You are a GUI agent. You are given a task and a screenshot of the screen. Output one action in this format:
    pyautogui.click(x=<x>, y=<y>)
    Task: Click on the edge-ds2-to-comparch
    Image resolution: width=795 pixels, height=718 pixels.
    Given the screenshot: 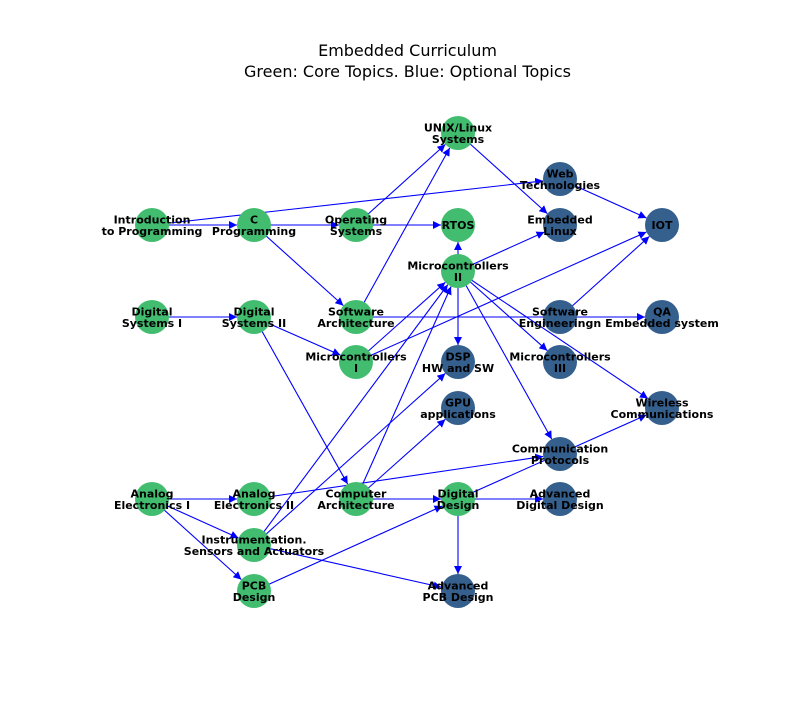 What is the action you would take?
    pyautogui.click(x=301, y=400)
    